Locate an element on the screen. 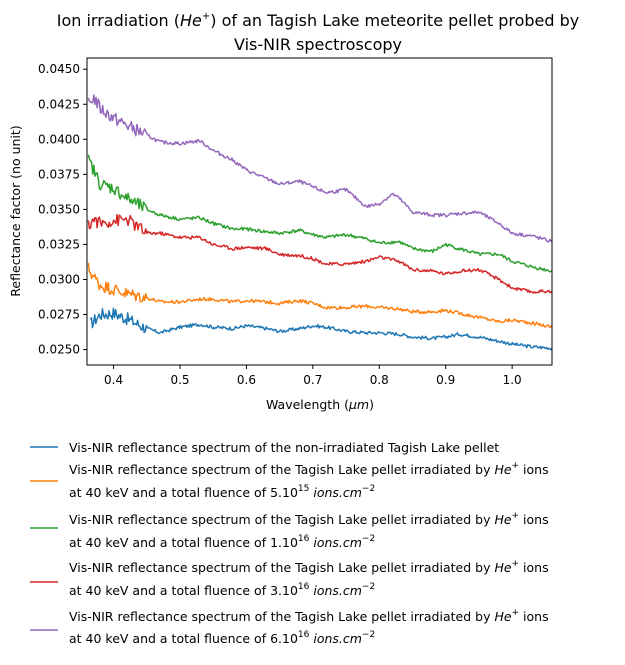  y-tick-label: 0.0350 is located at coordinates (59, 209).